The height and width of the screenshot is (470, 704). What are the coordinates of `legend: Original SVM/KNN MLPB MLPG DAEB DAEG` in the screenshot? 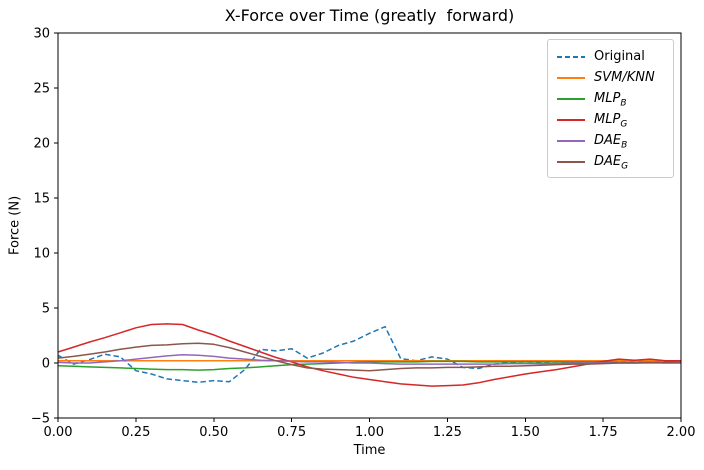 It's located at (610, 108).